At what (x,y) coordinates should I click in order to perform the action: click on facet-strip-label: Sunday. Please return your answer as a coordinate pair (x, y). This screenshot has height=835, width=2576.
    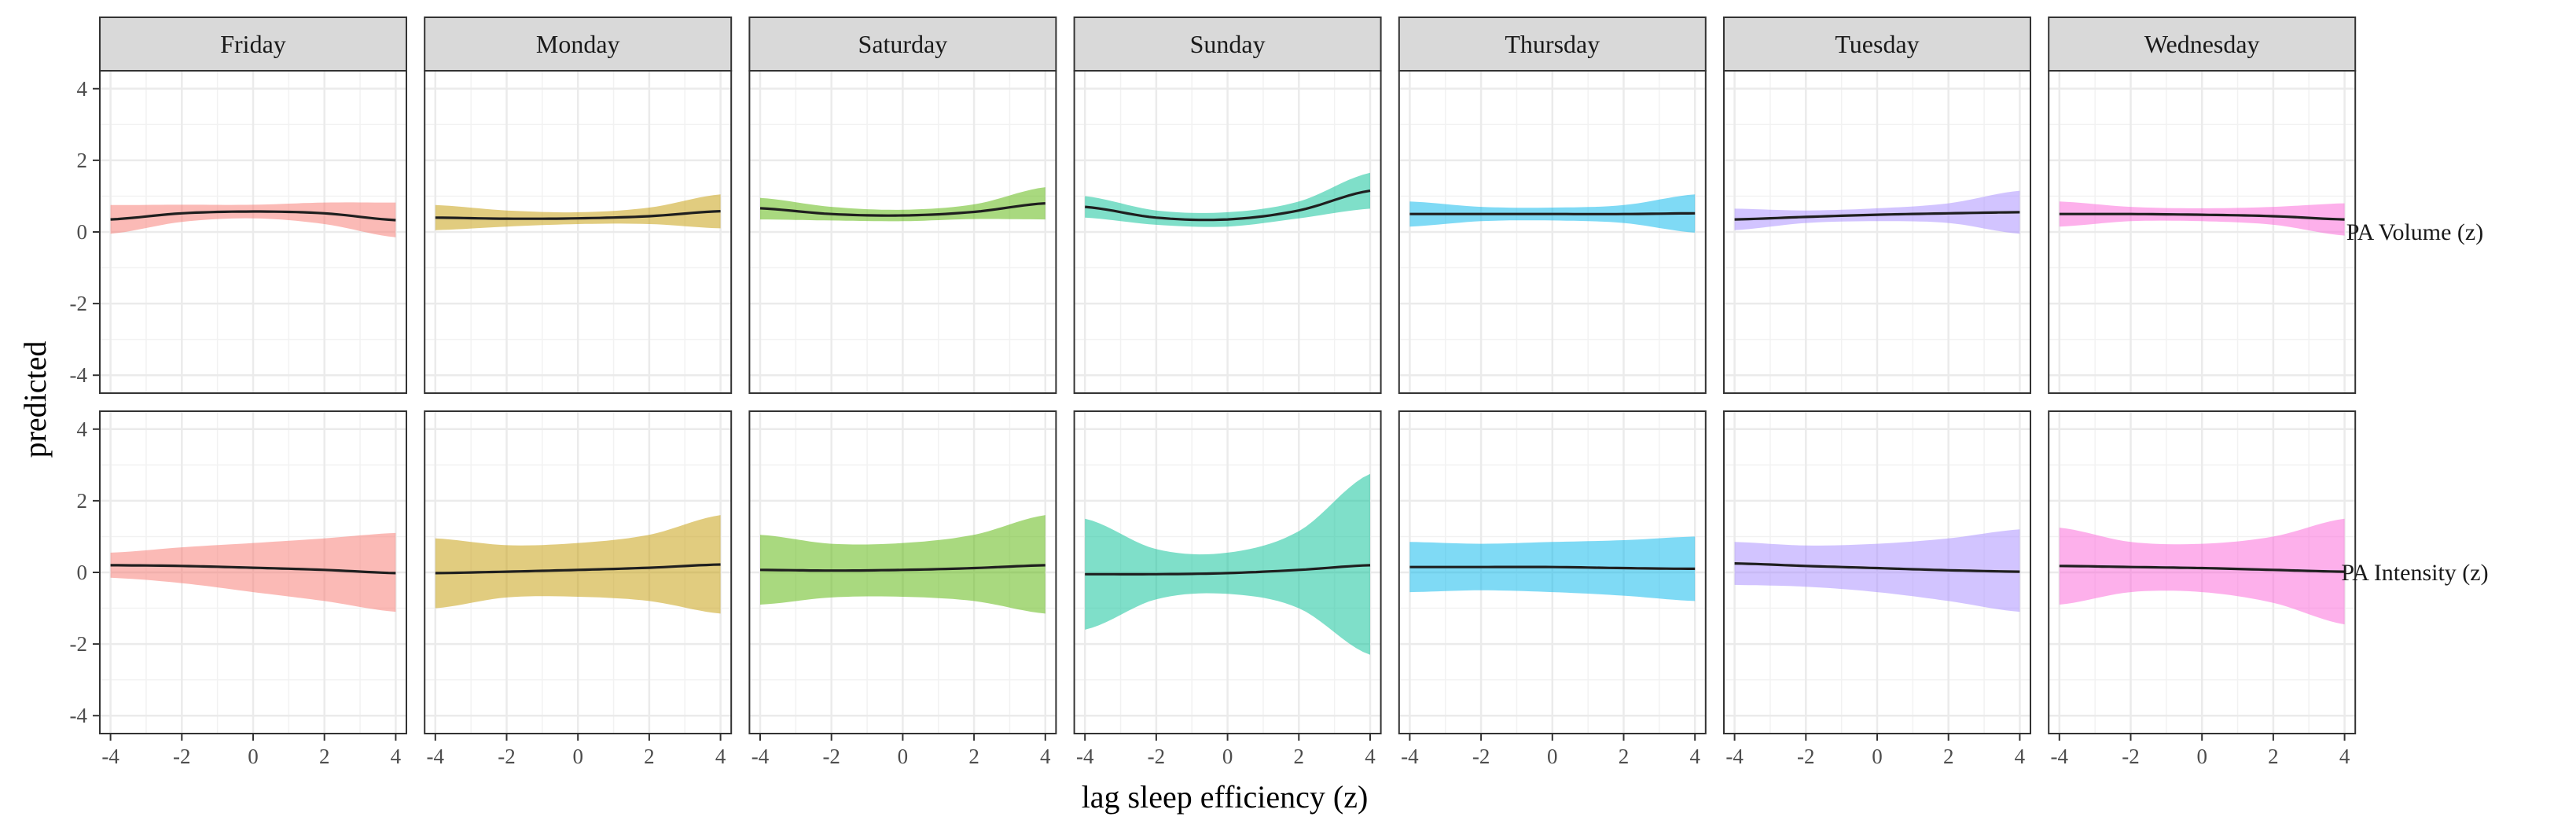
    Looking at the image, I should click on (1228, 44).